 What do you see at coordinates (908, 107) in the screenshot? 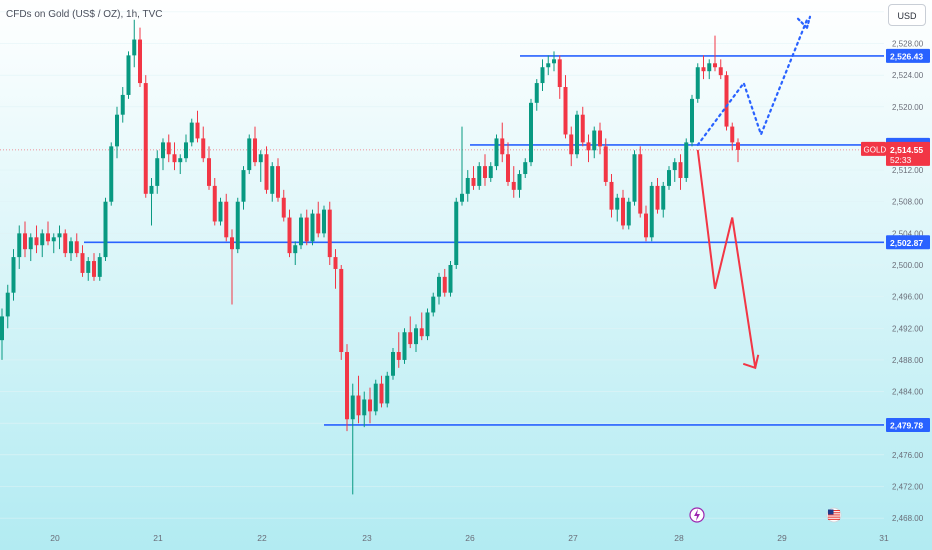
I see `y-tick-label: 2,520.00` at bounding box center [908, 107].